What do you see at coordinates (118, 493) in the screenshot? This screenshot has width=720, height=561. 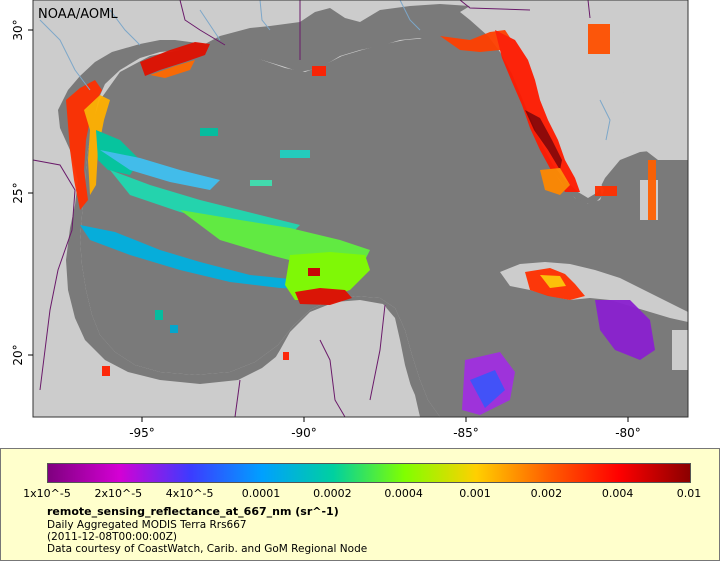 I see `colorbar-tick-label: 2x10^-5` at bounding box center [118, 493].